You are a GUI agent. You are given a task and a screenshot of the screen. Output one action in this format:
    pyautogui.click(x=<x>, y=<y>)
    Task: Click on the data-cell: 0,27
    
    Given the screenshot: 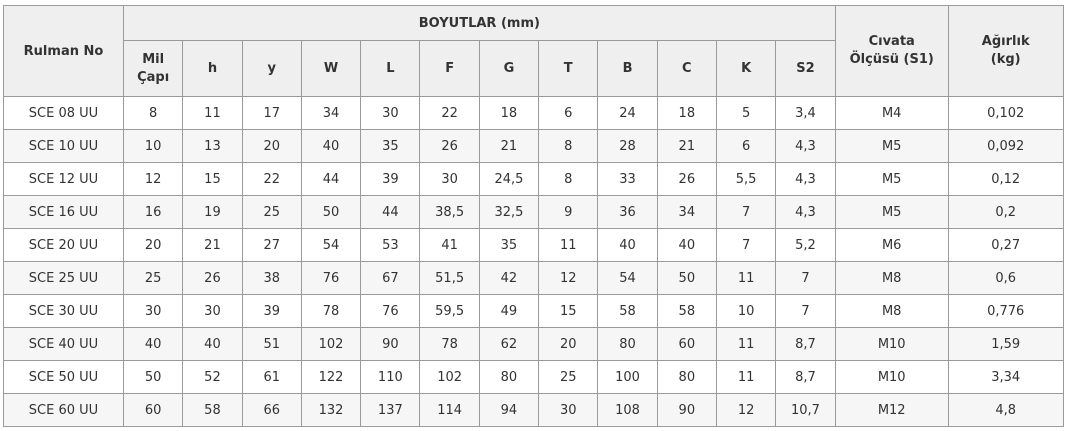 What is the action you would take?
    pyautogui.click(x=1005, y=245)
    